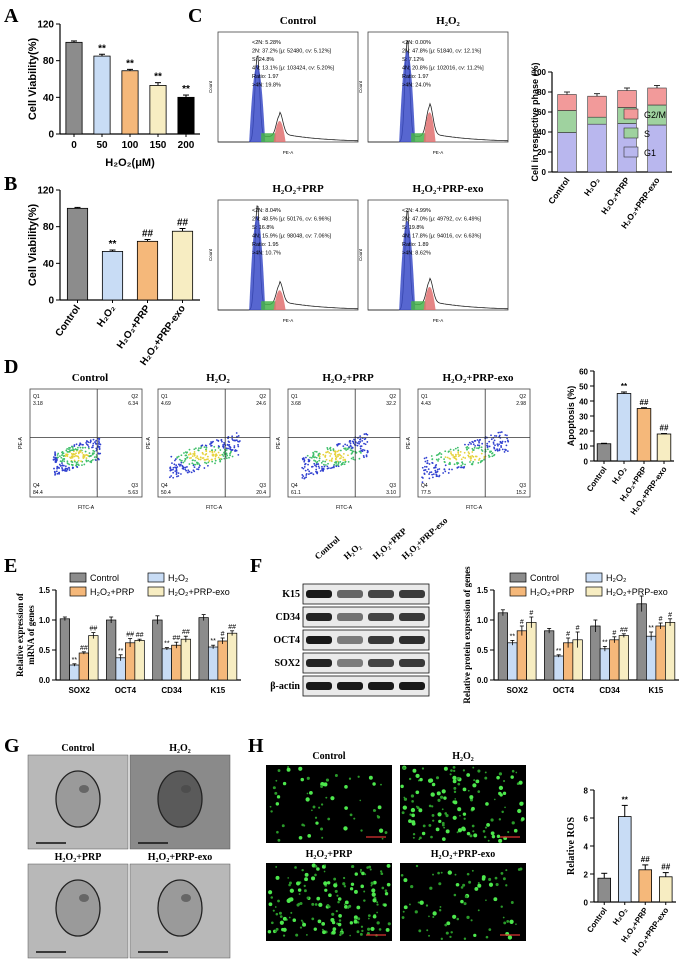  I want to click on y-tick-label-C: 0, so click(544, 172).